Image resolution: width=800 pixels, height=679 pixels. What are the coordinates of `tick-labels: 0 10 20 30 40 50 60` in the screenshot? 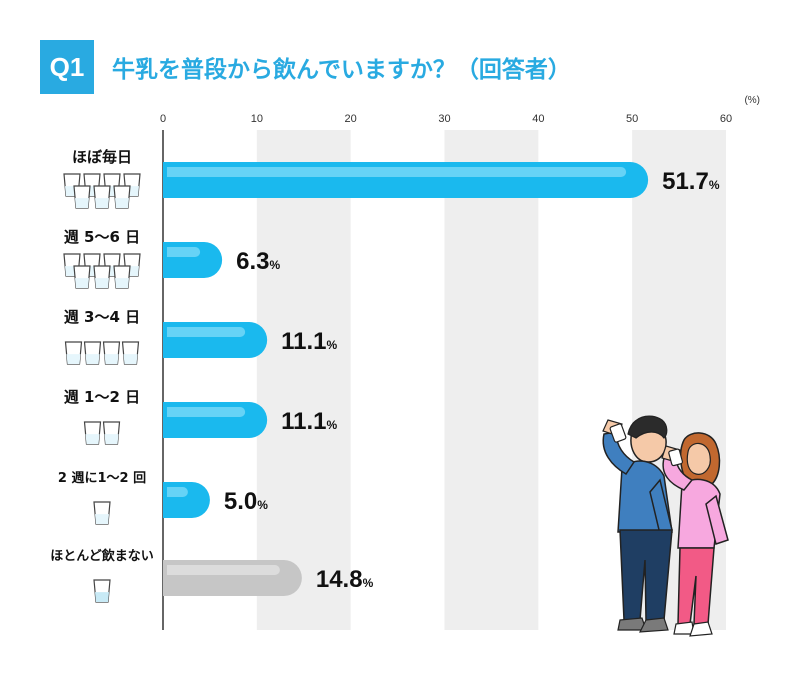 It's located at (446, 119).